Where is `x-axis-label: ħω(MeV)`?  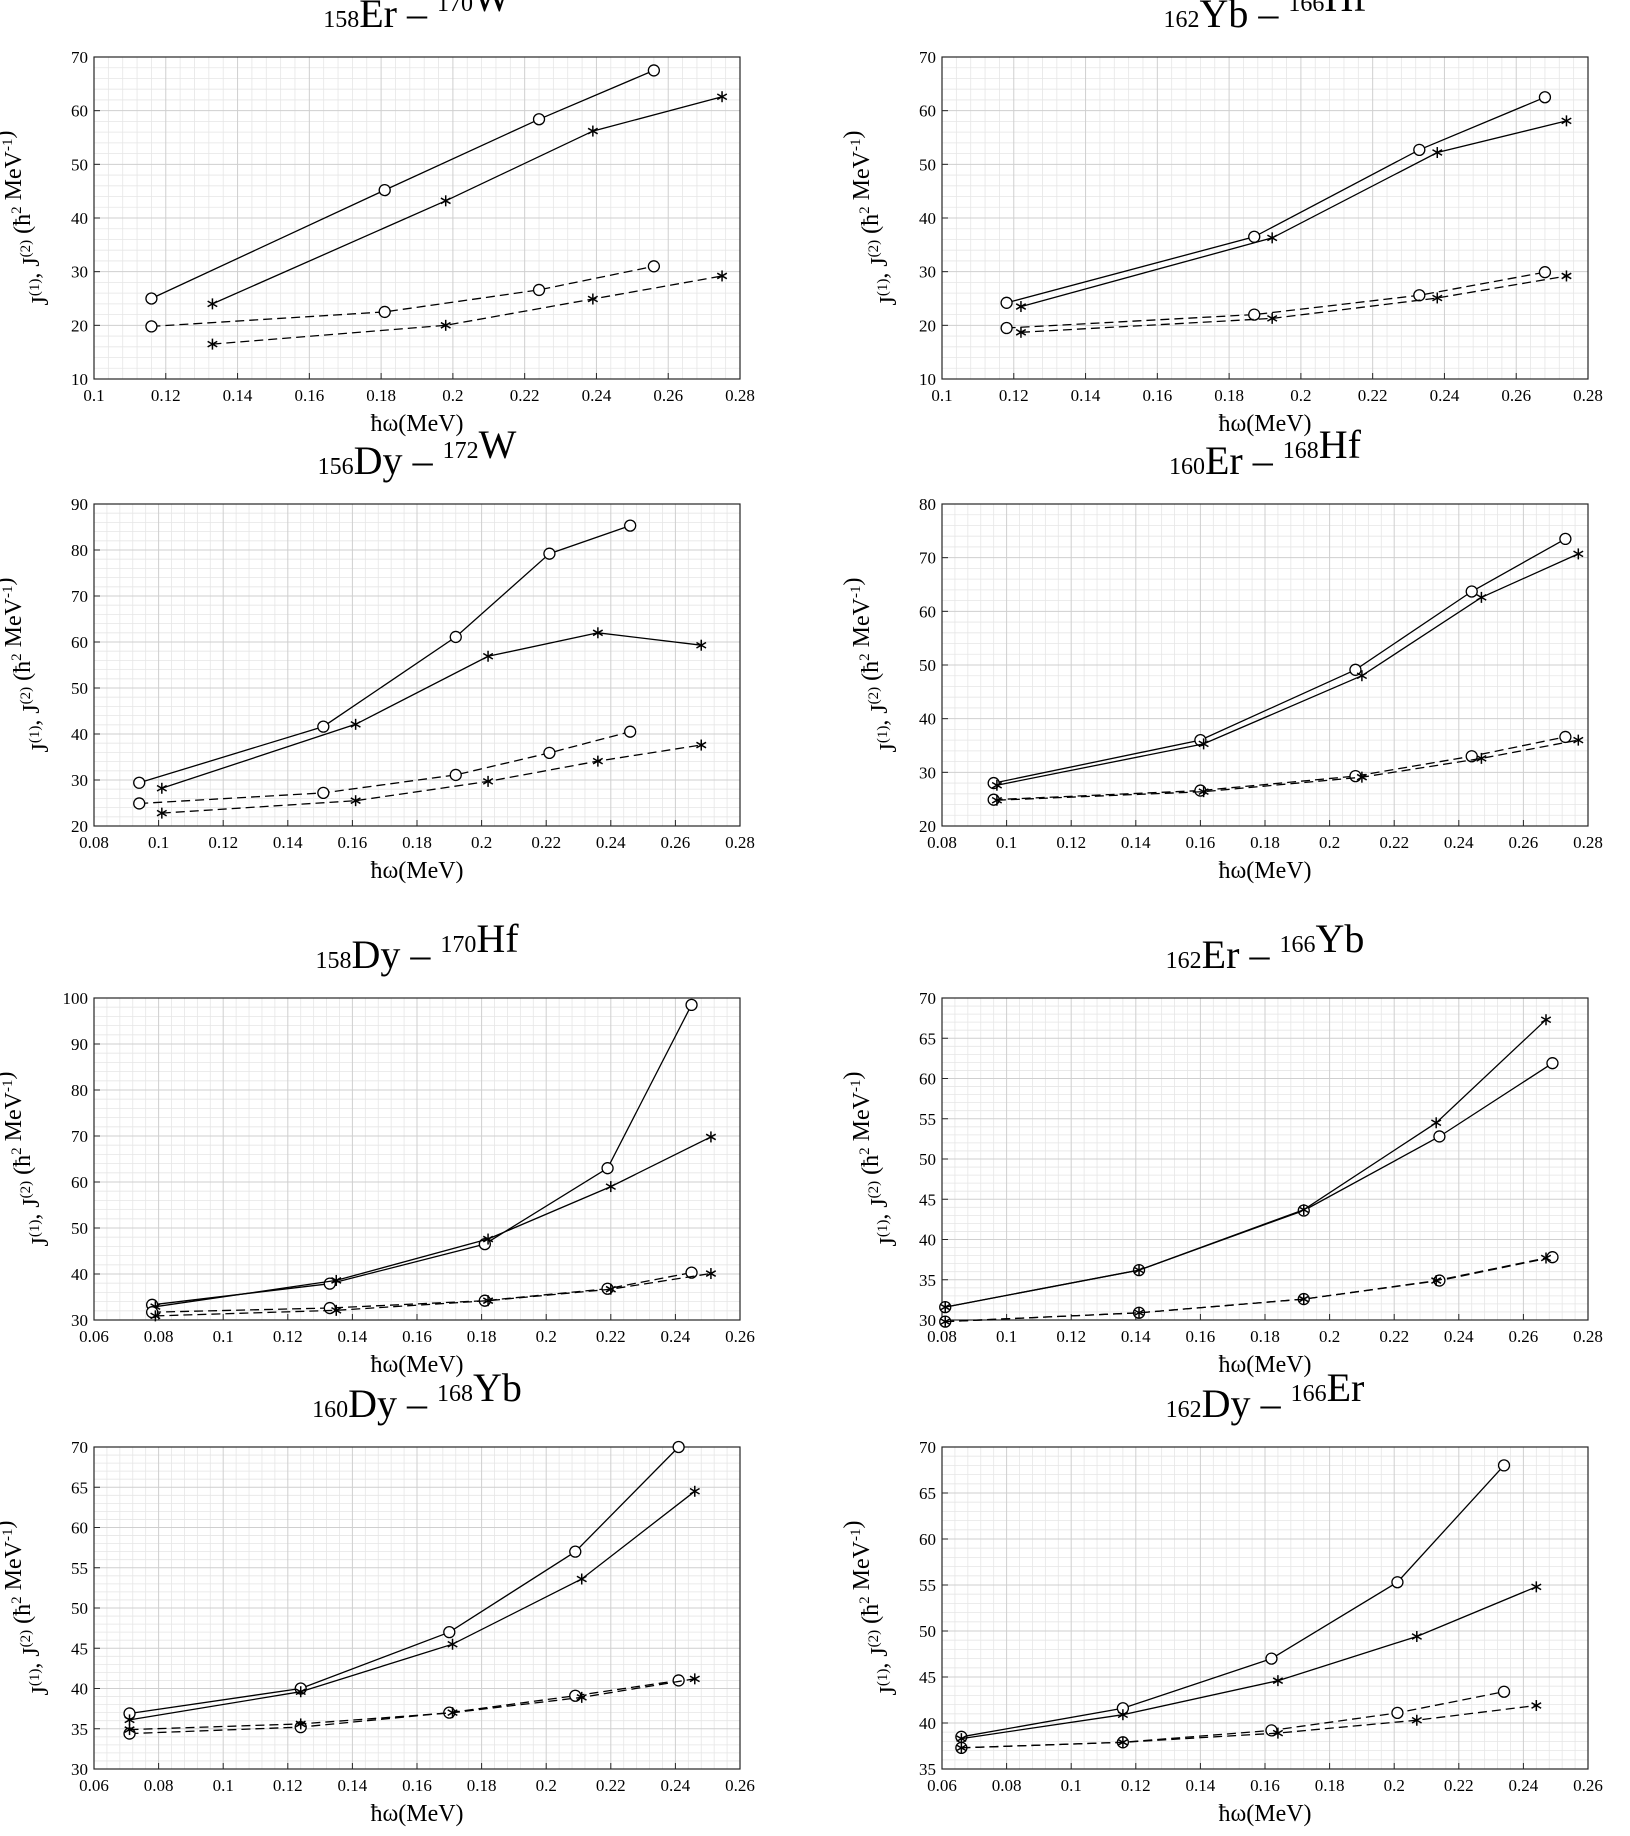 x-axis-label: ħω(MeV) is located at coordinates (1264, 871).